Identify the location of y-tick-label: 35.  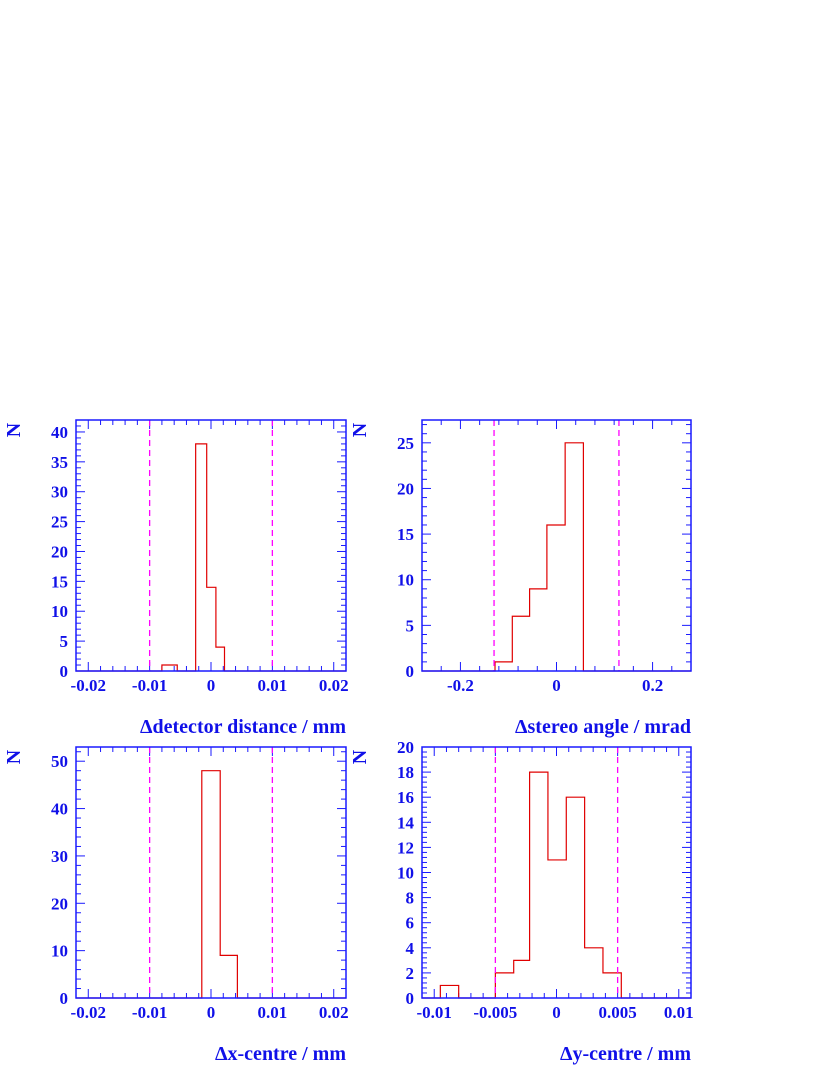
(59, 462).